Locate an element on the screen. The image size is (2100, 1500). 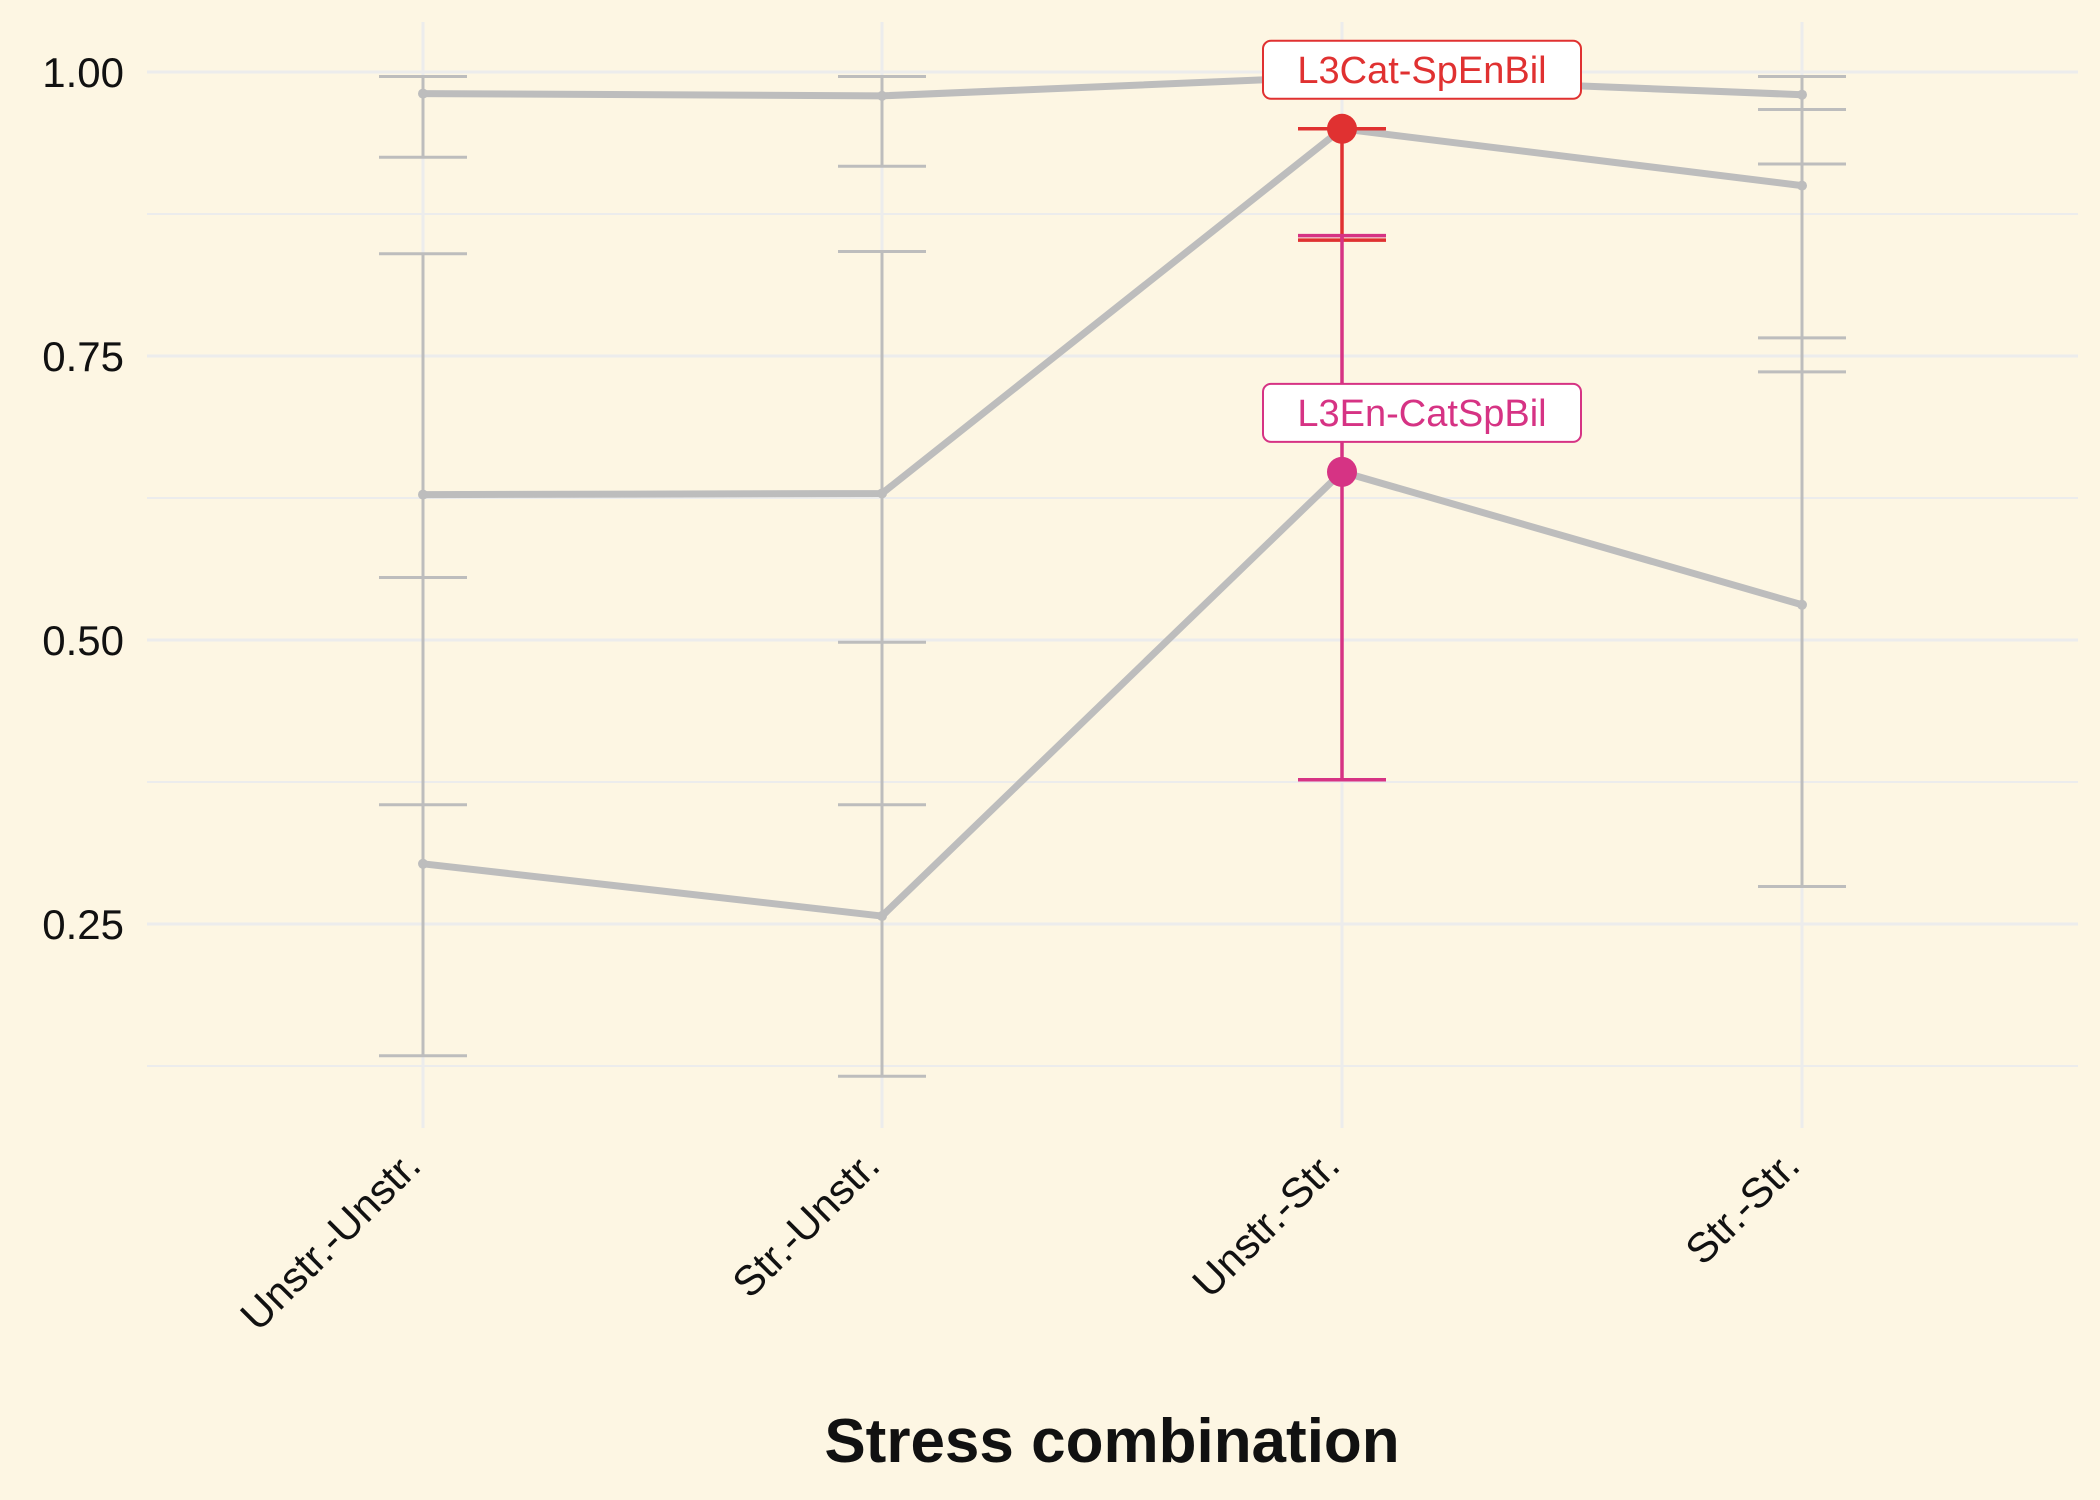
highlight-label: L3Cat-SpEnBil is located at coordinates (1422, 69).